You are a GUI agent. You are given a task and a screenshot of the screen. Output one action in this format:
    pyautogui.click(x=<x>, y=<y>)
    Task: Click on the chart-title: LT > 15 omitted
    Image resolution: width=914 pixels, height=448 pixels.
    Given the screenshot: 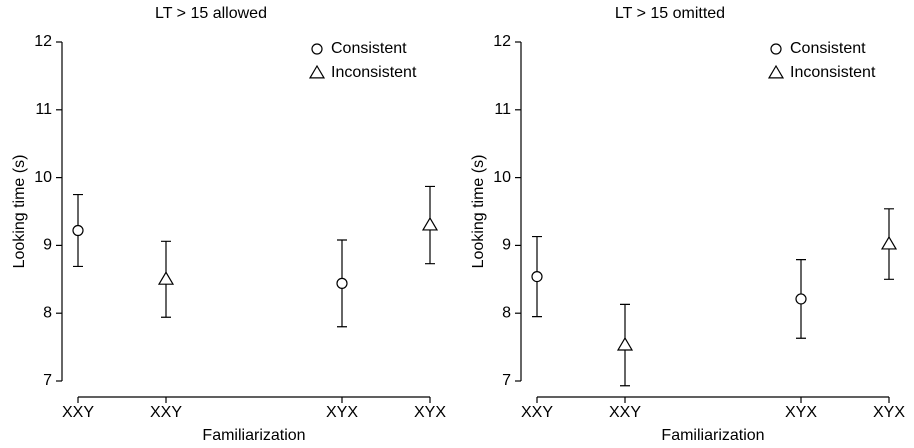 What is the action you would take?
    pyautogui.click(x=670, y=13)
    